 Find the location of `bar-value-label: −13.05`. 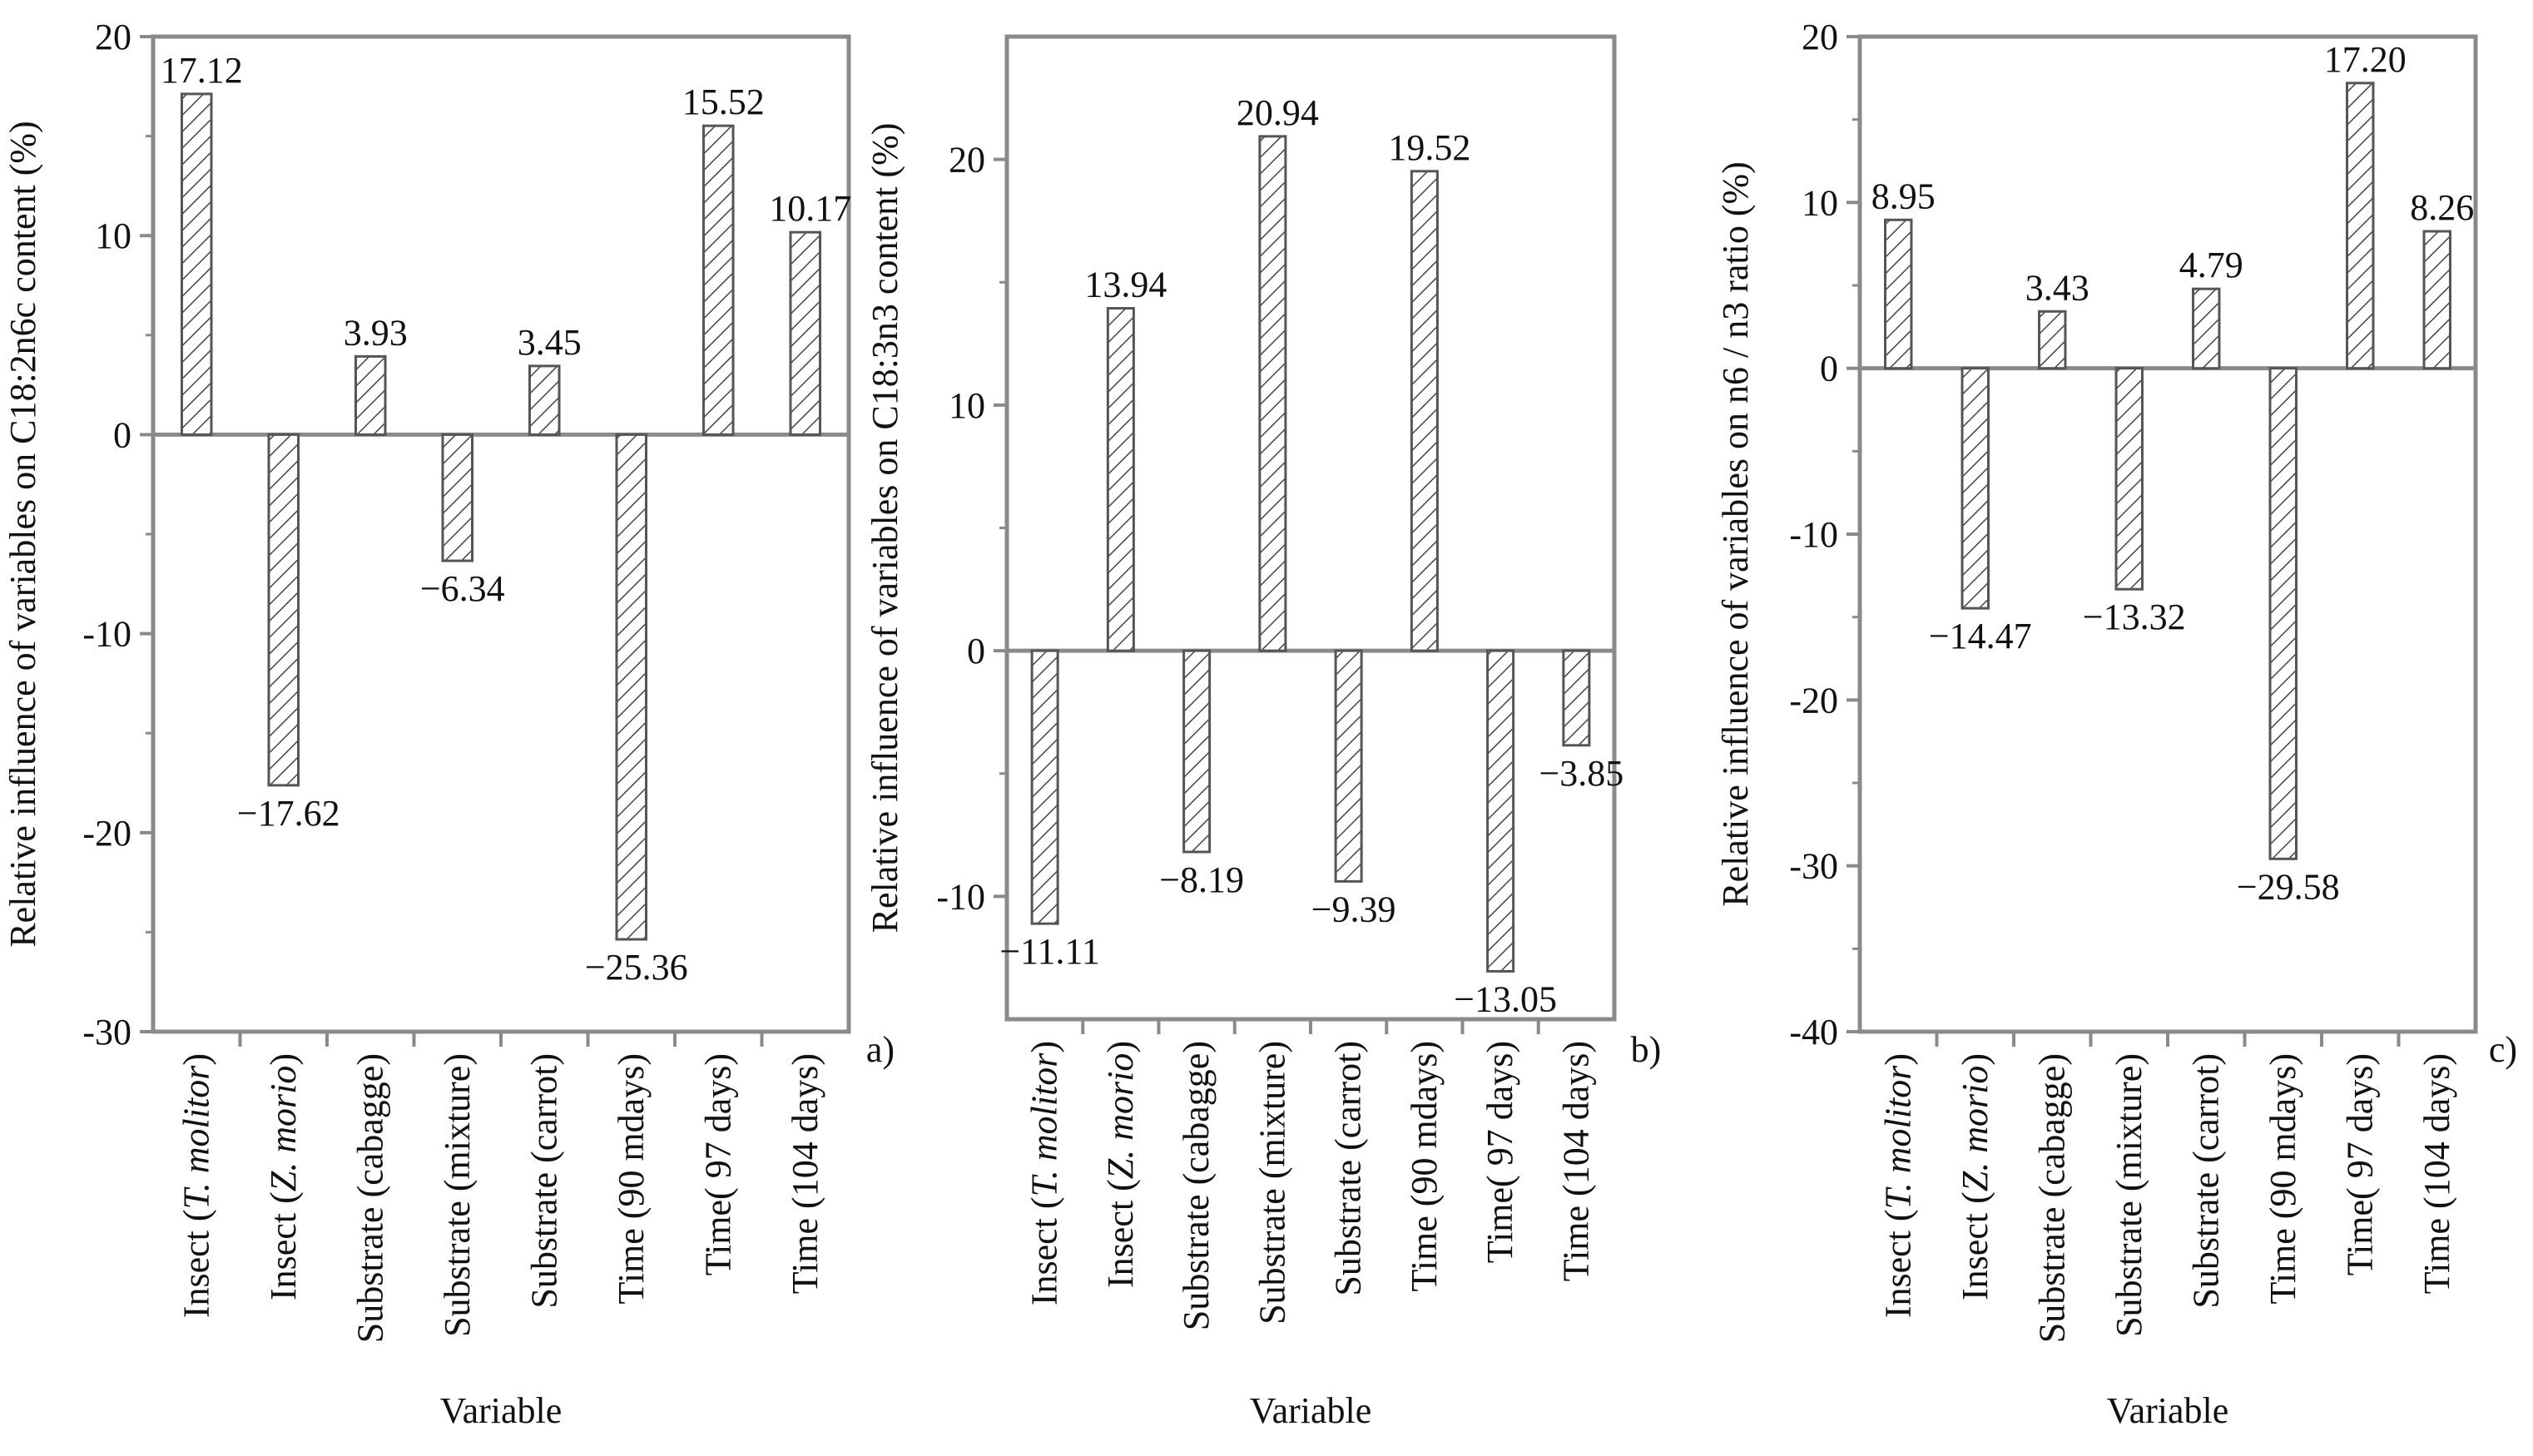

bar-value-label: −13.05 is located at coordinates (1505, 998).